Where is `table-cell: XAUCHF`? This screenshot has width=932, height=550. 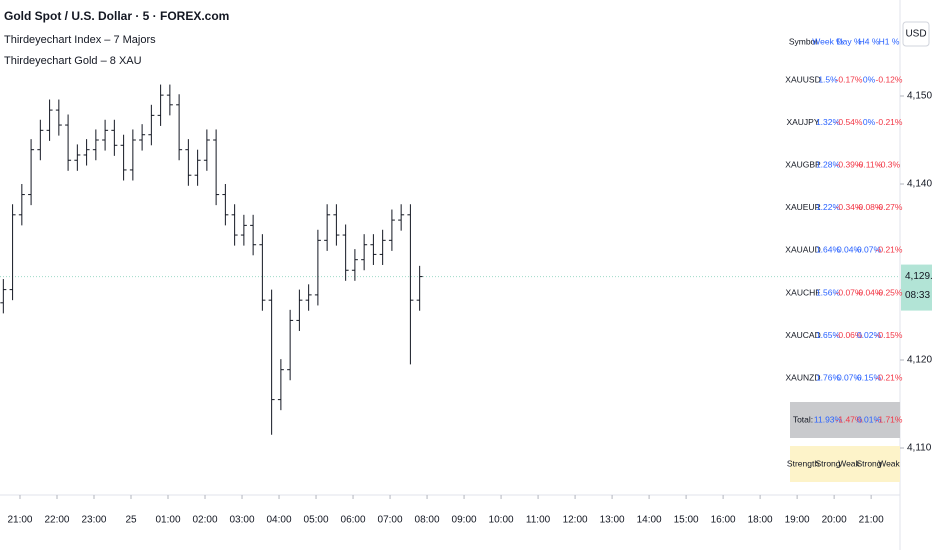
table-cell: XAUCHF is located at coordinates (803, 292).